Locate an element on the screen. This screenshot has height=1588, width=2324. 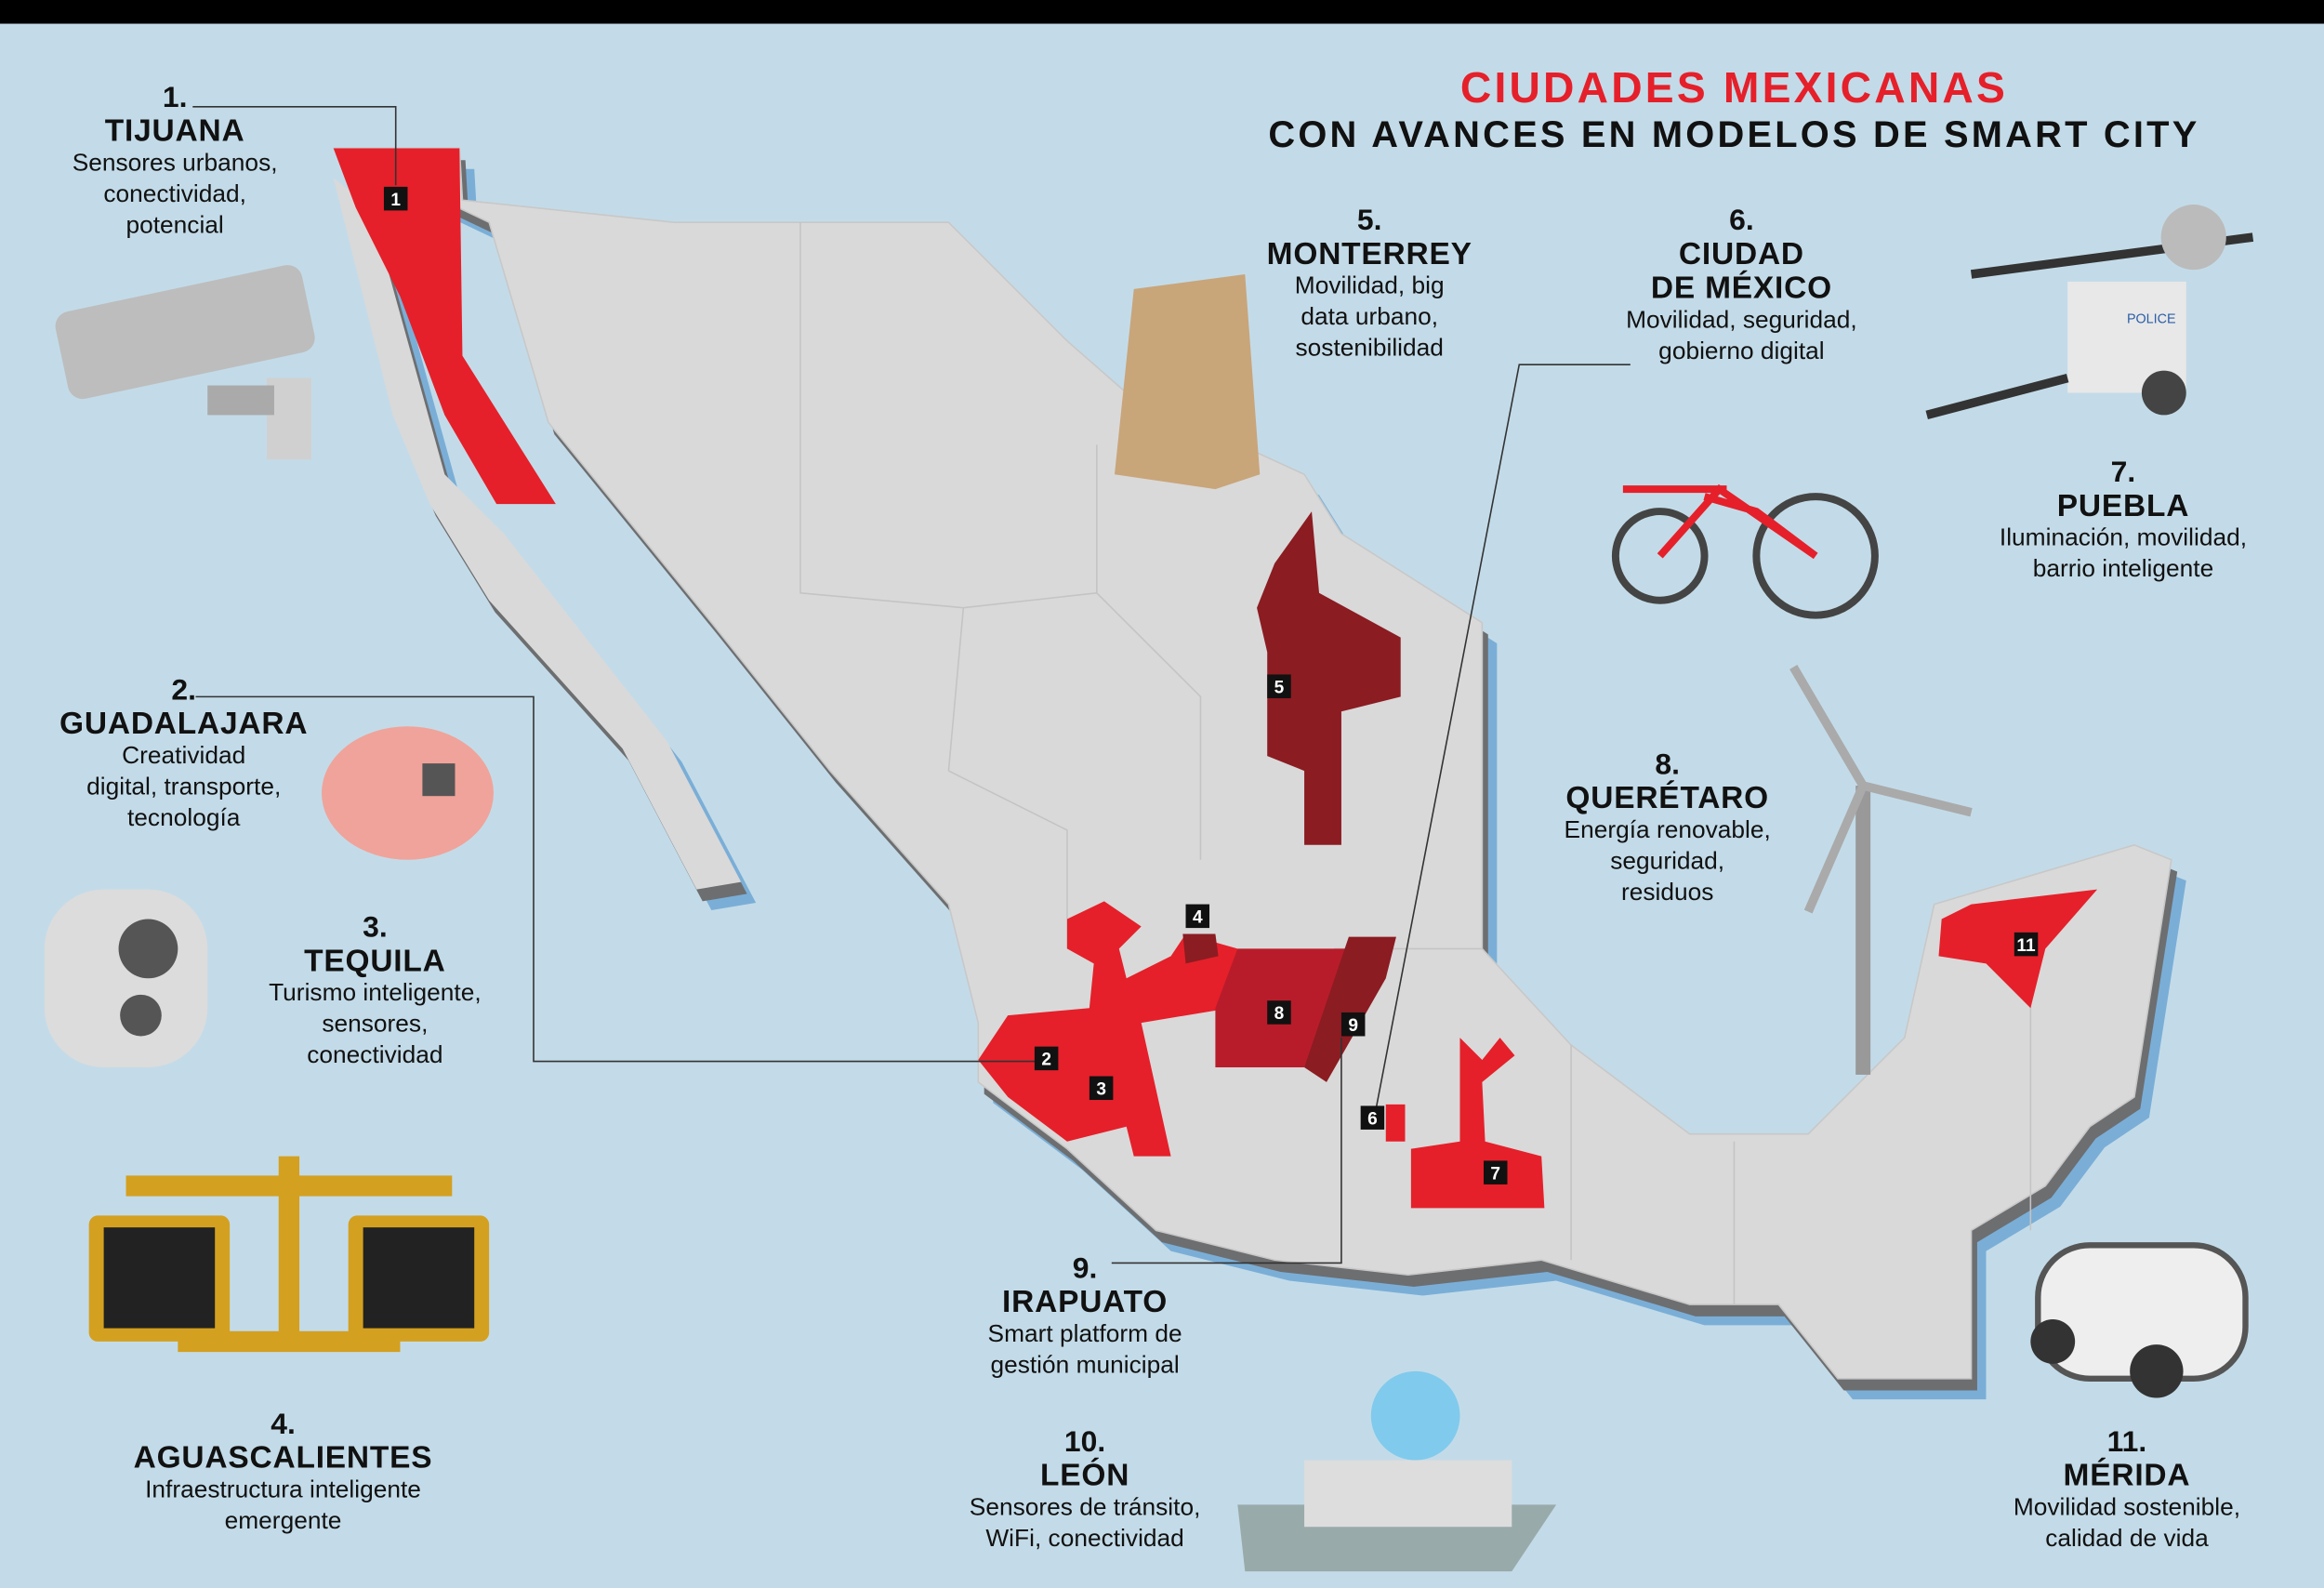
city-number: 3. is located at coordinates (375, 928).